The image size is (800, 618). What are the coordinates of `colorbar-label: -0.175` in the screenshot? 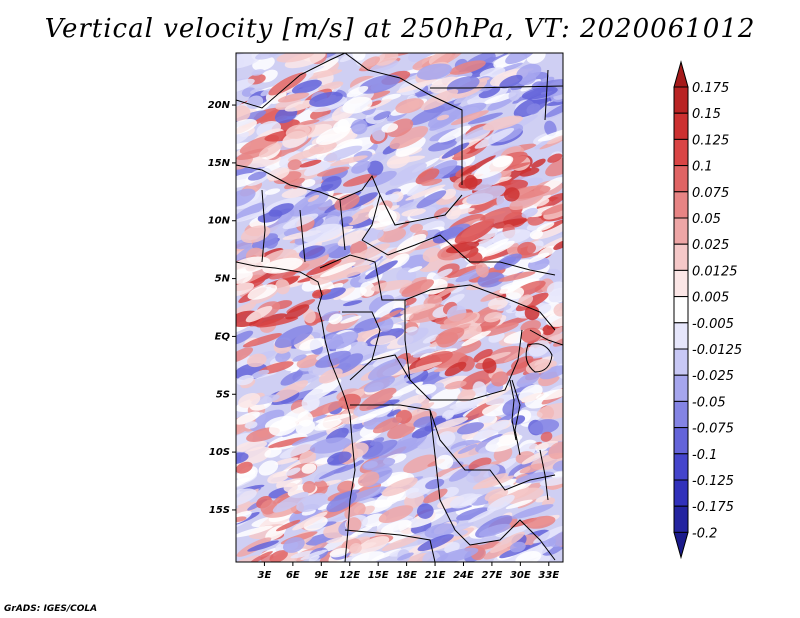 It's located at (713, 507).